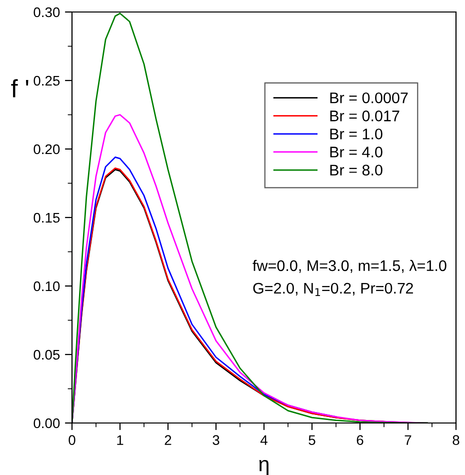 This screenshot has height=475, width=465. What do you see at coordinates (168, 440) in the screenshot?
I see `x-tick-label: 2` at bounding box center [168, 440].